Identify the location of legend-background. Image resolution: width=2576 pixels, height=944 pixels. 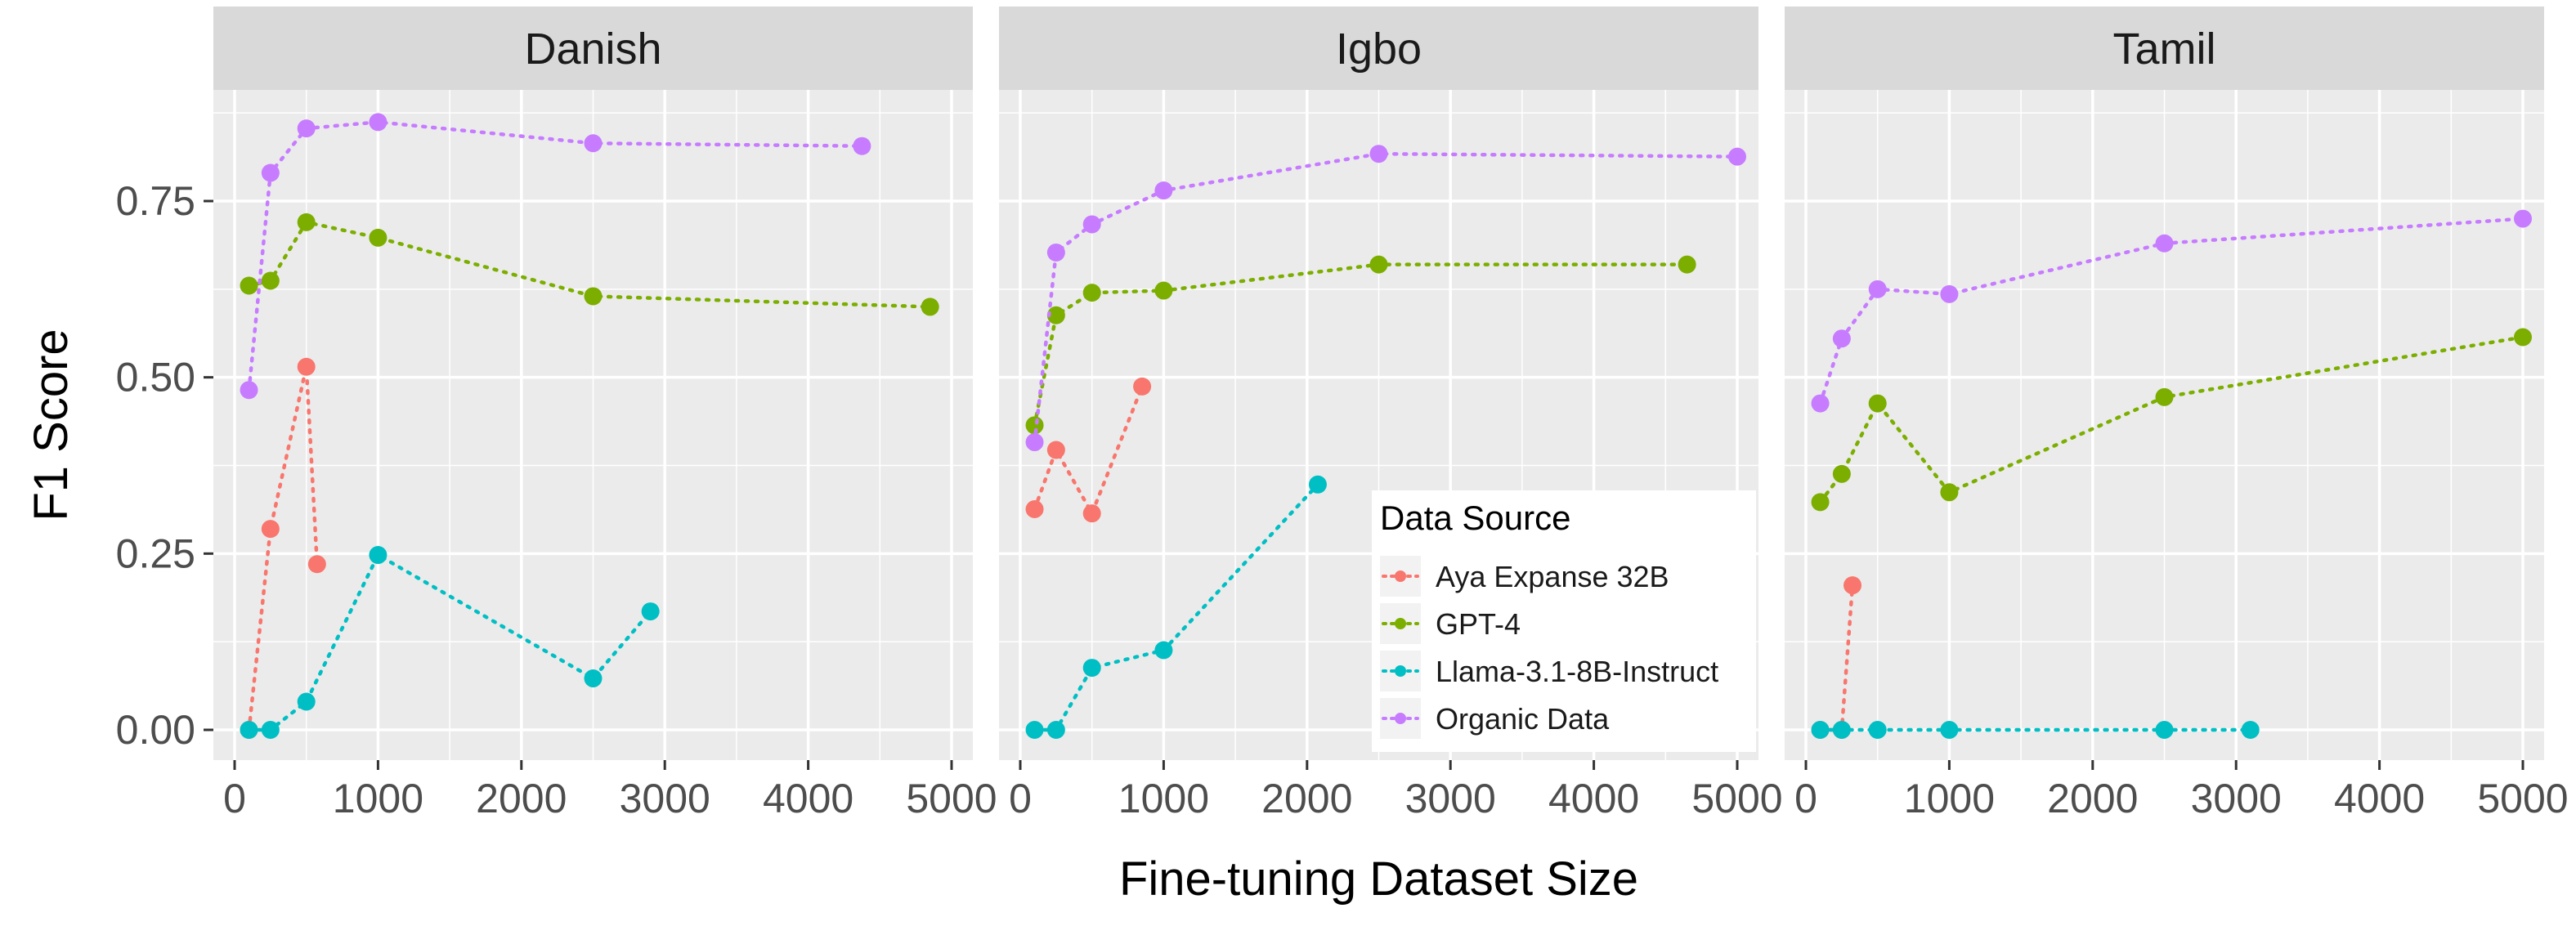
(1564, 621).